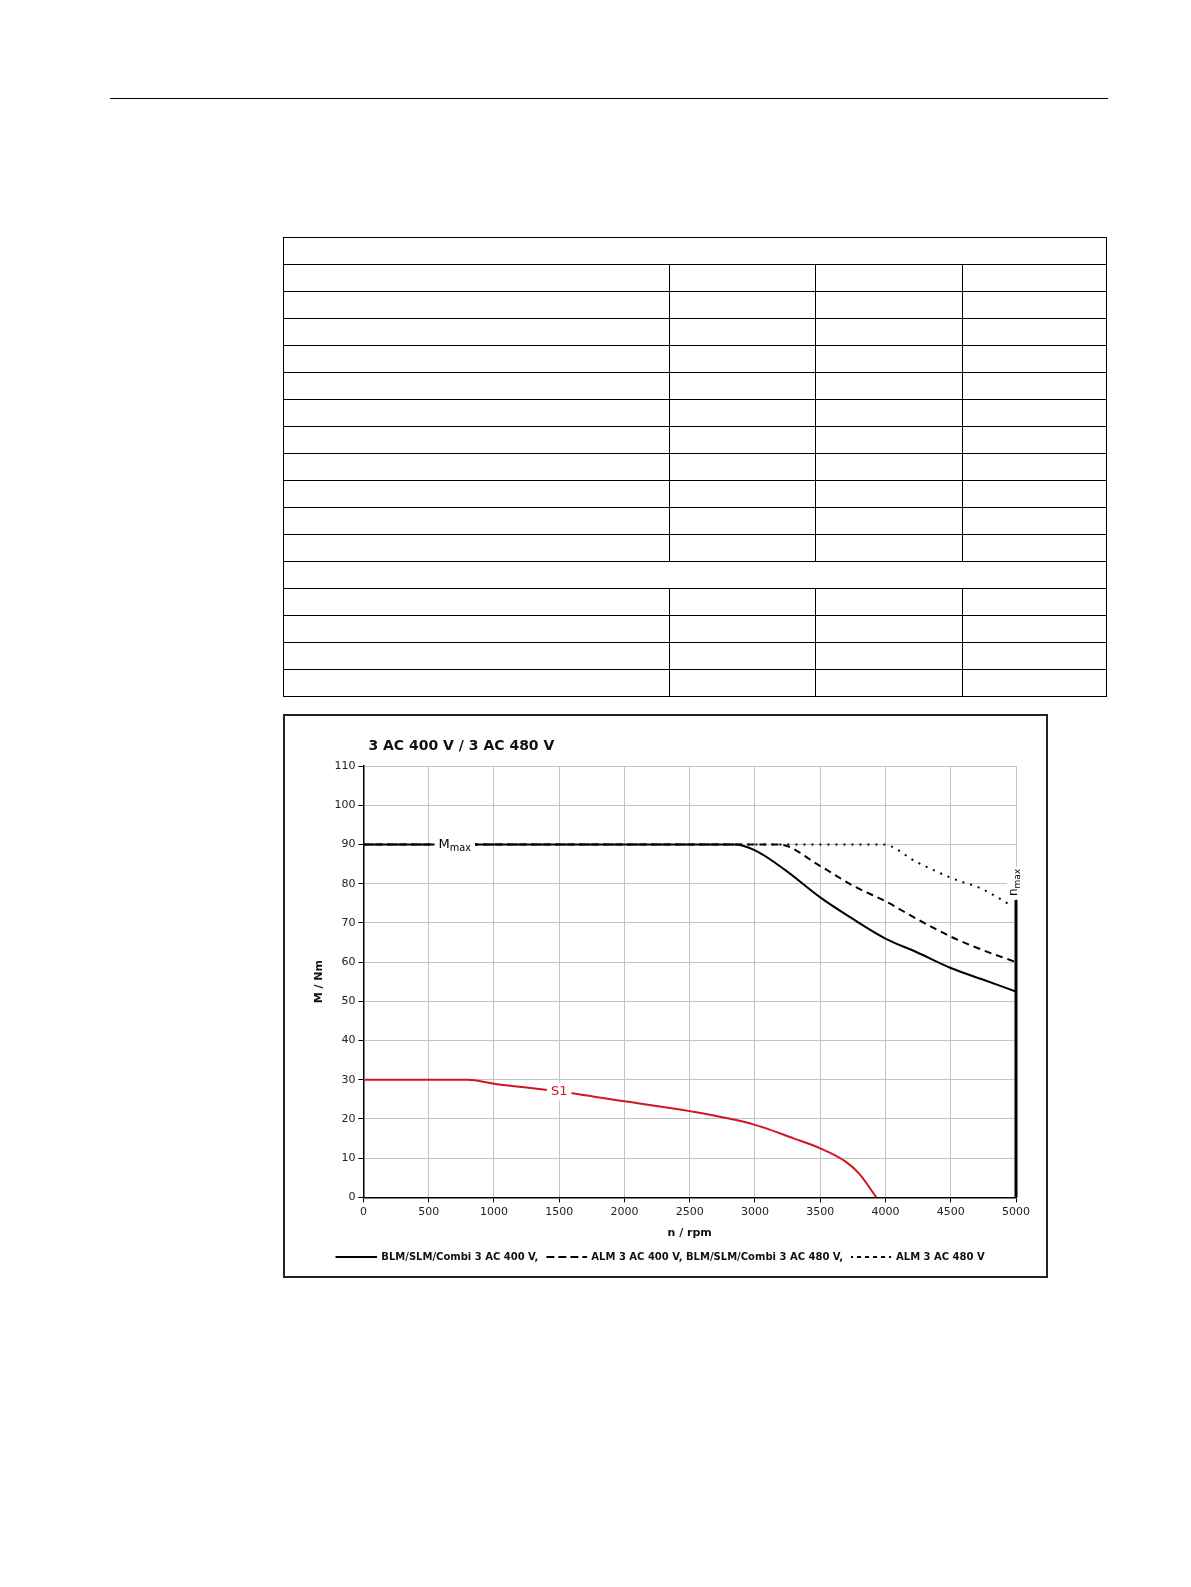 The width and height of the screenshot is (1191, 1587). What do you see at coordinates (348, 1118) in the screenshot?
I see `y-tick-label: 20` at bounding box center [348, 1118].